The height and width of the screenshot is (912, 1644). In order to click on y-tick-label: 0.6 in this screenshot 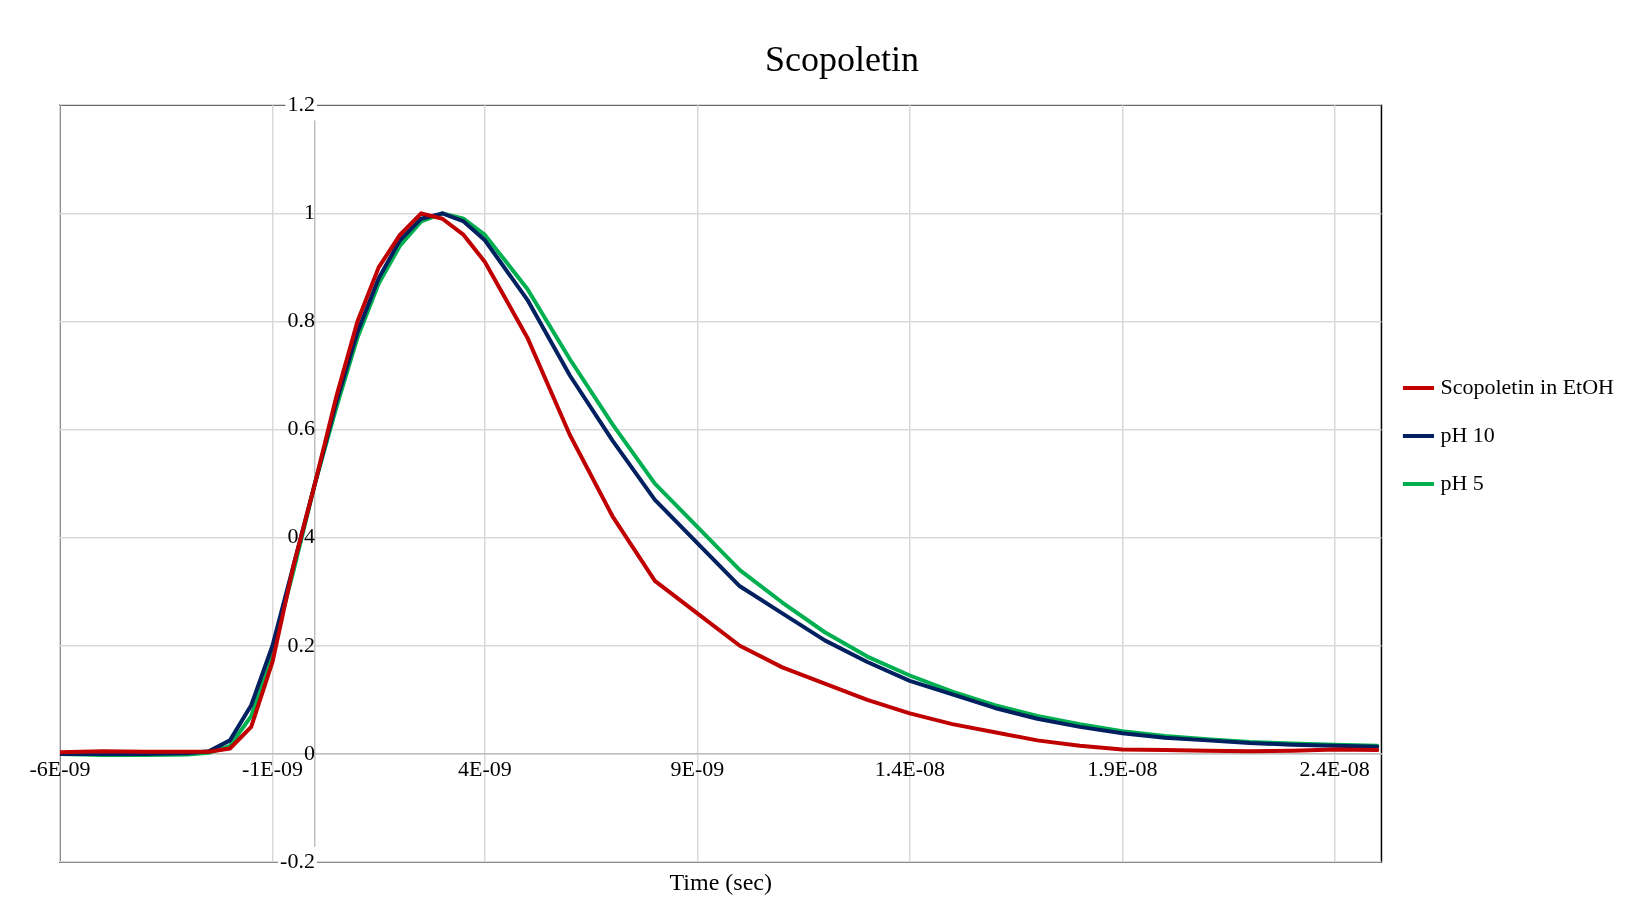, I will do `click(301, 428)`.